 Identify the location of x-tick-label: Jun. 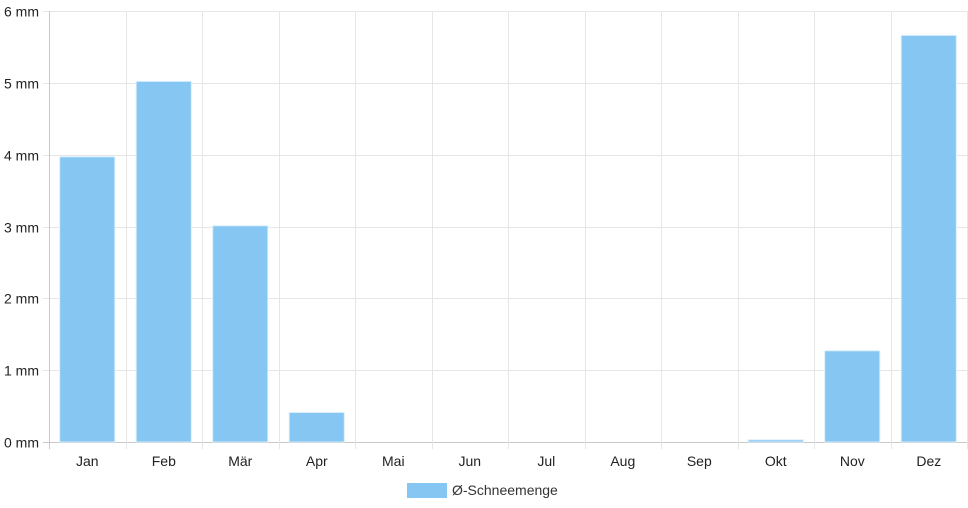
(470, 461).